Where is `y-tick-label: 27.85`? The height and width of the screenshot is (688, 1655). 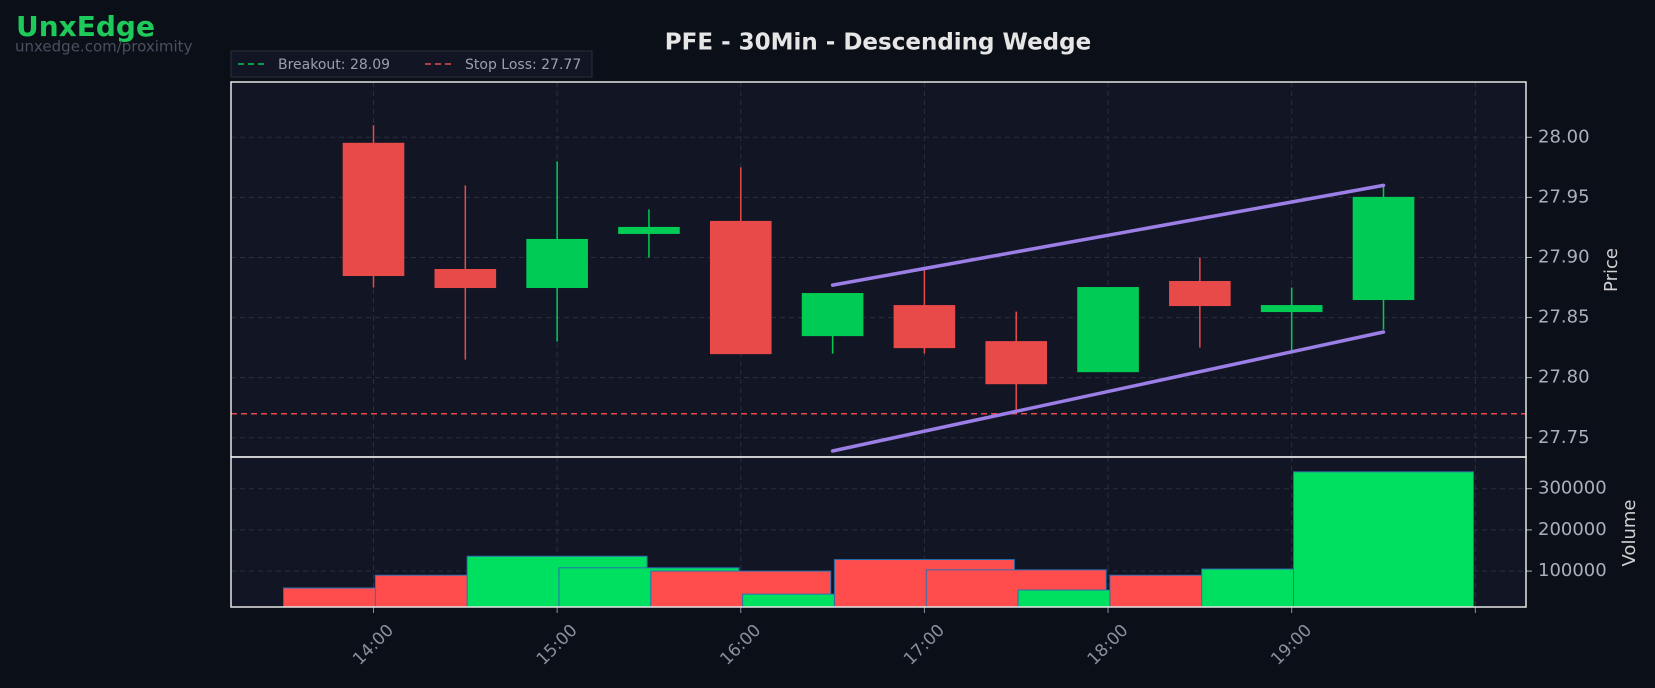 y-tick-label: 27.85 is located at coordinates (1564, 317).